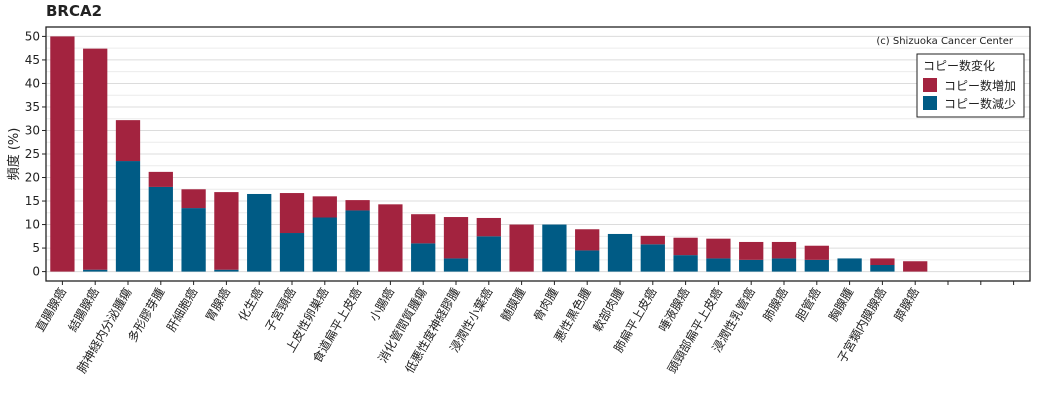 The height and width of the screenshot is (400, 1039). What do you see at coordinates (32, 130) in the screenshot?
I see `y-tick-label: 30` at bounding box center [32, 130].